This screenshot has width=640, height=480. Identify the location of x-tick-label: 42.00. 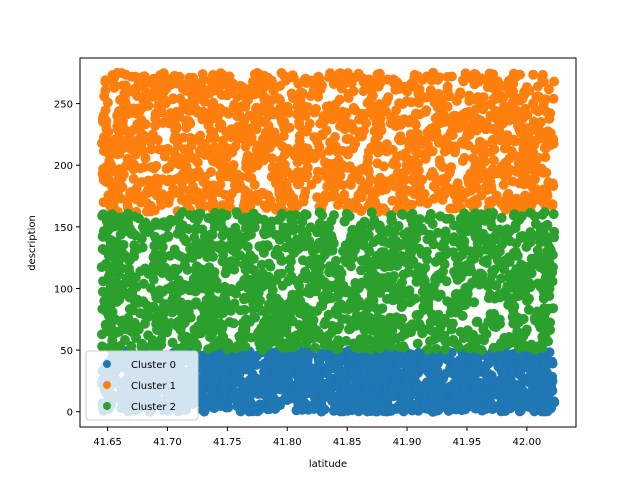
(527, 442).